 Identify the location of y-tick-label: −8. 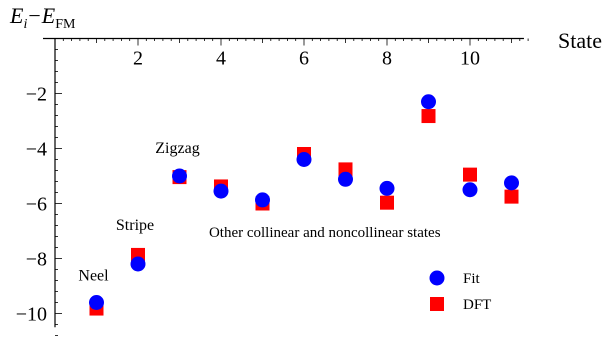
(36, 260).